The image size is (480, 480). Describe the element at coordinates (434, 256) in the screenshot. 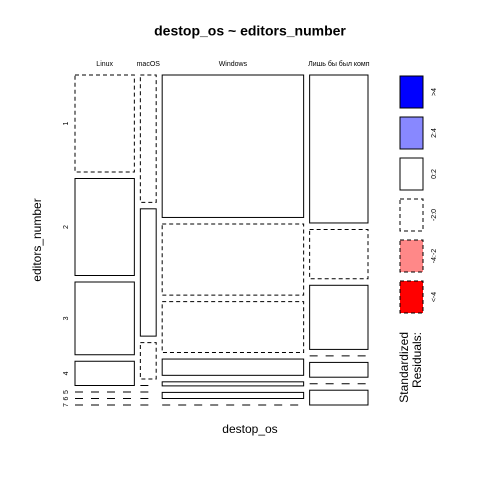

I see `legend-label: -4:-2` at that location.